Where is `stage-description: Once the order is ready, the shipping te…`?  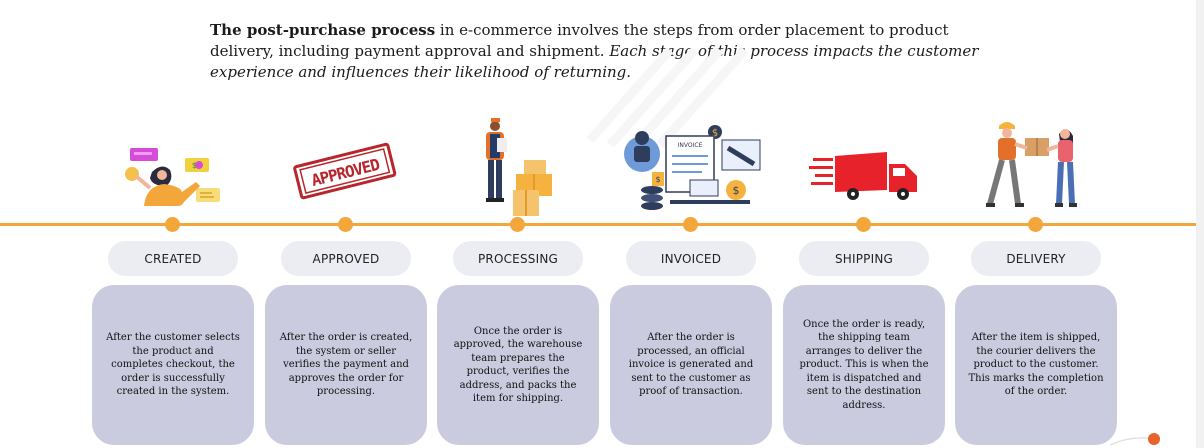 stage-description: Once the order is ready, the shipping te… is located at coordinates (864, 364).